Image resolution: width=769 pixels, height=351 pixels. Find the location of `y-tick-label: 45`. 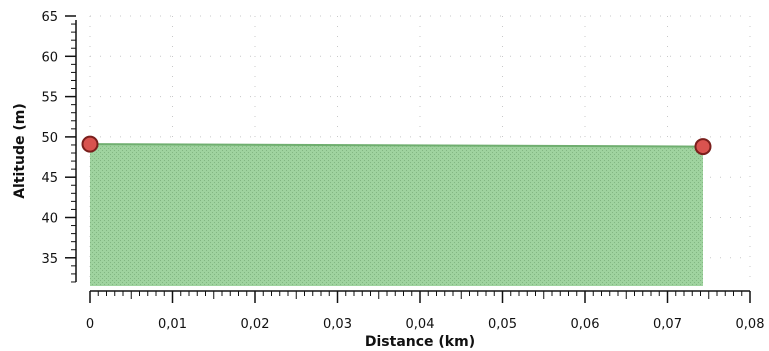

y-tick-label: 45 is located at coordinates (49, 178).